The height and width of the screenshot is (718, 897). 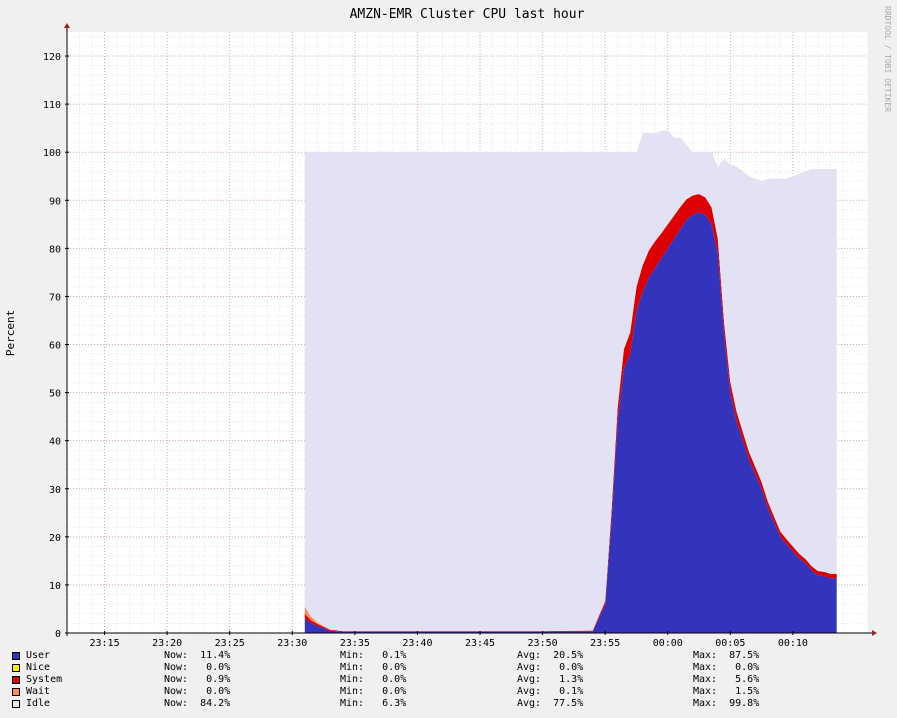 I want to click on y-axis-arrow, so click(x=67, y=25).